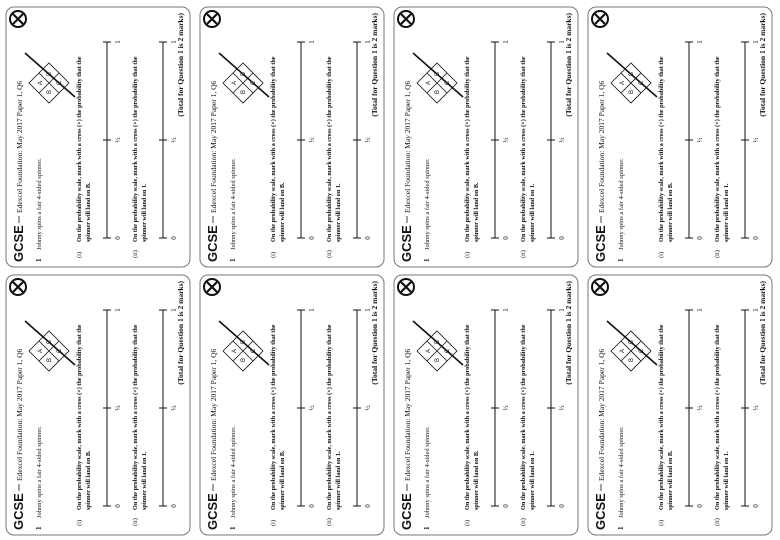 This screenshot has height=540, width=780. Describe the element at coordinates (427, 260) in the screenshot. I see `question-number: 1` at that location.